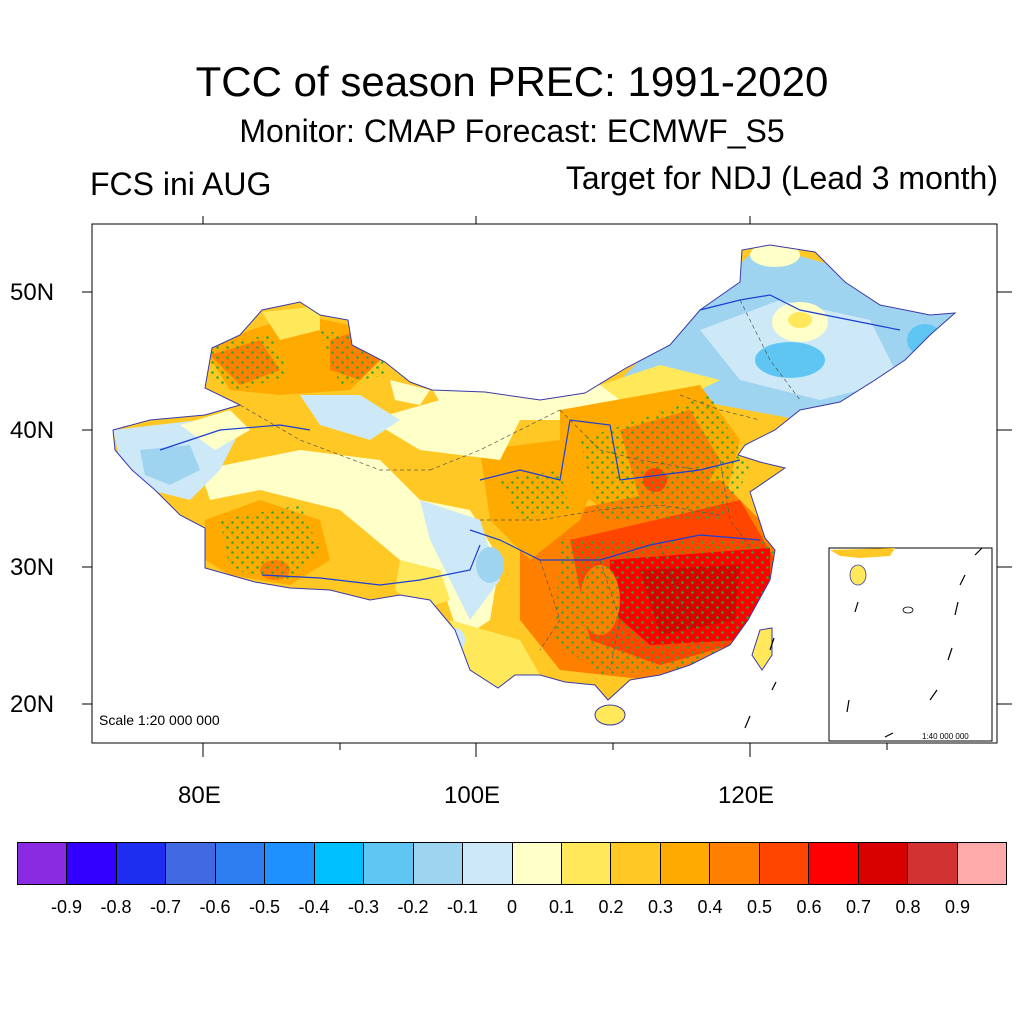 Image resolution: width=1024 pixels, height=1024 pixels. What do you see at coordinates (32, 704) in the screenshot?
I see `lat-label-20n: 20N` at bounding box center [32, 704].